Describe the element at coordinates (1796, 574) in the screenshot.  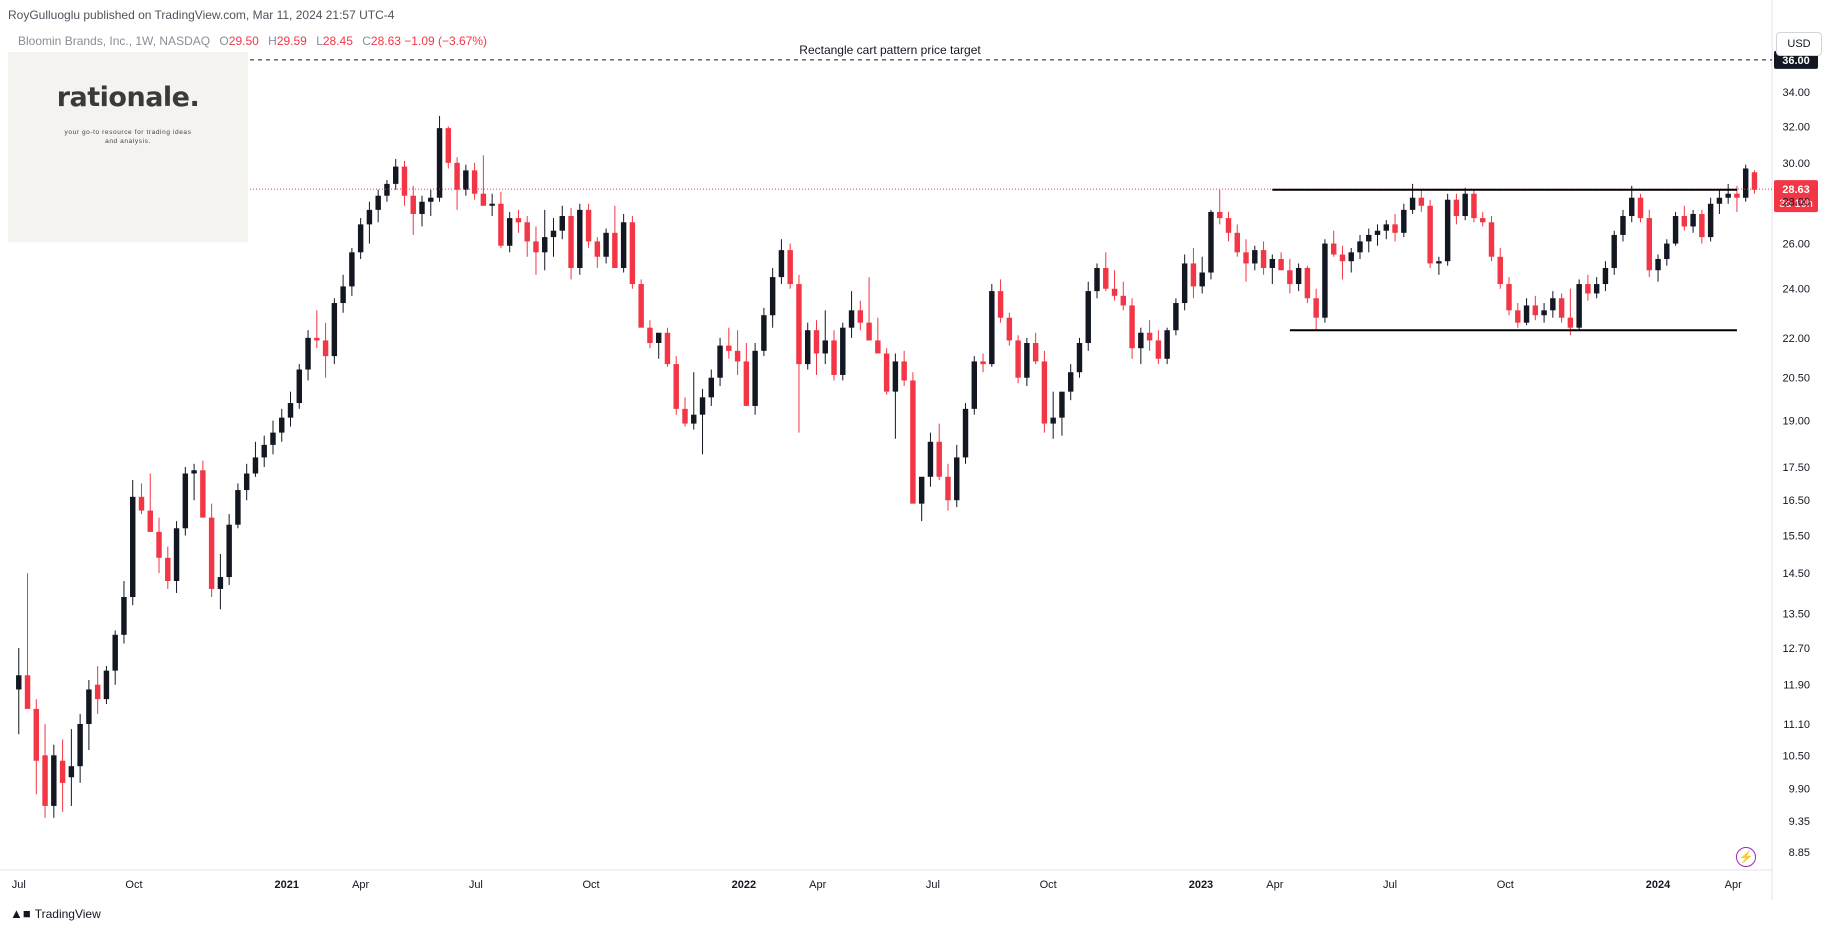
I see `y-tick-label: 14.50` at that location.